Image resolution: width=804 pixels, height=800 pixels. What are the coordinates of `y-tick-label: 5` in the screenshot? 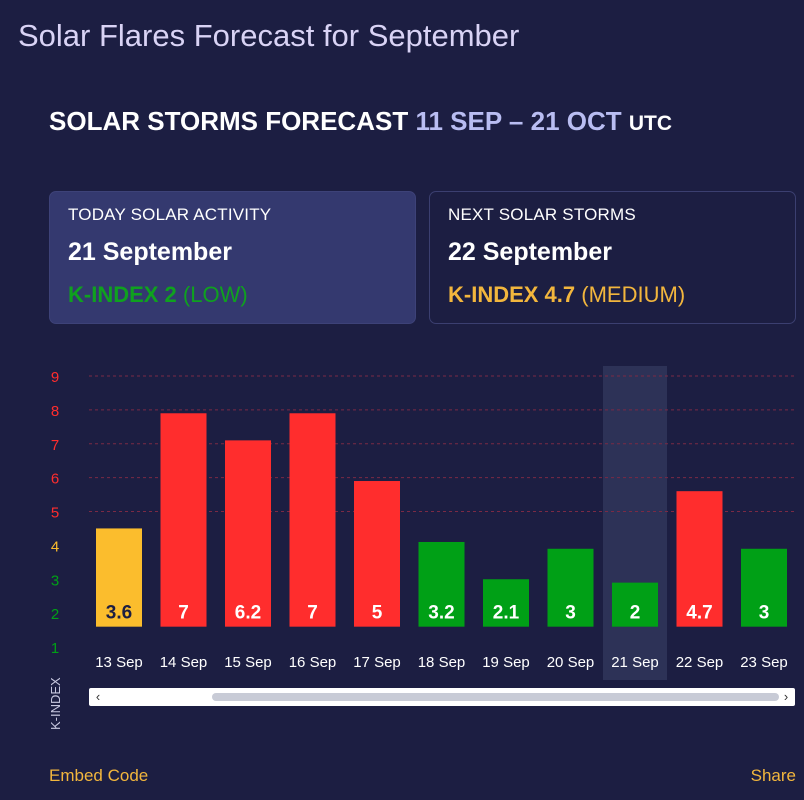 It's located at (55, 513).